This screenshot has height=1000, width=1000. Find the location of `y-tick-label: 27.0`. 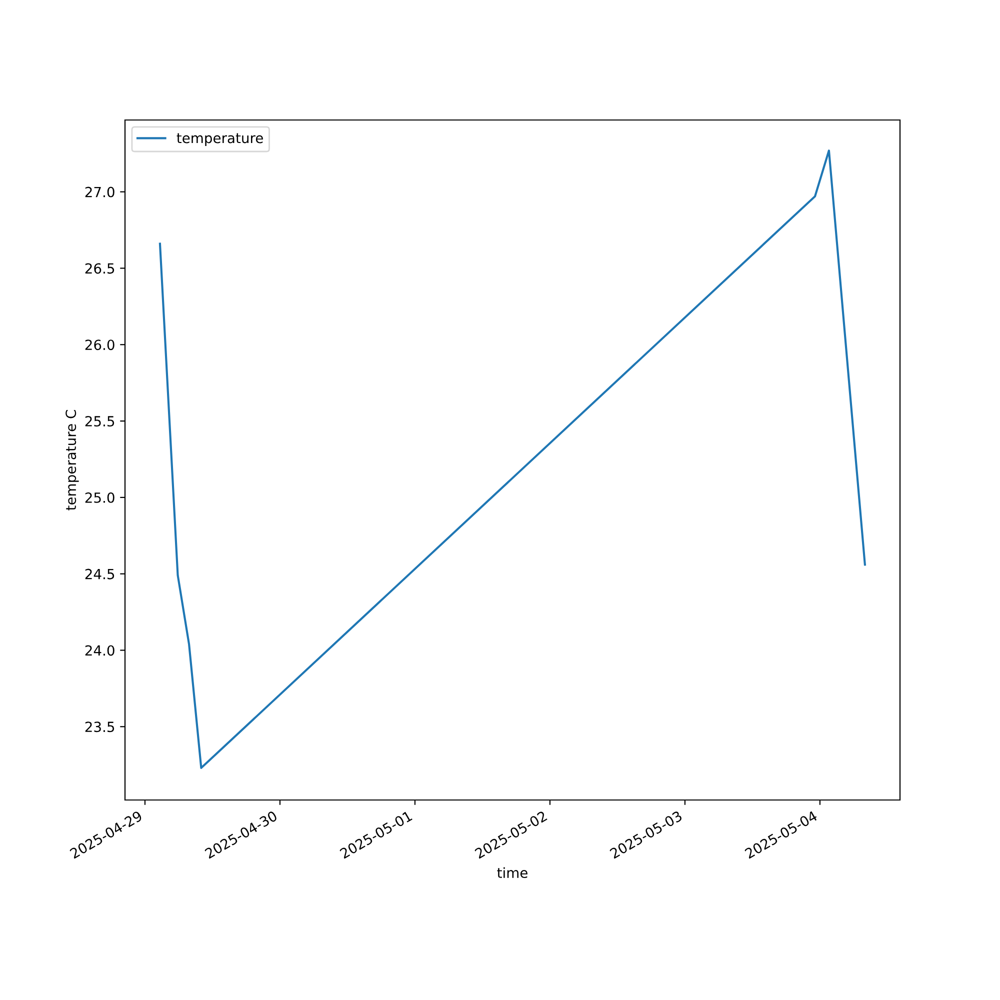

y-tick-label: 27.0 is located at coordinates (99, 192).